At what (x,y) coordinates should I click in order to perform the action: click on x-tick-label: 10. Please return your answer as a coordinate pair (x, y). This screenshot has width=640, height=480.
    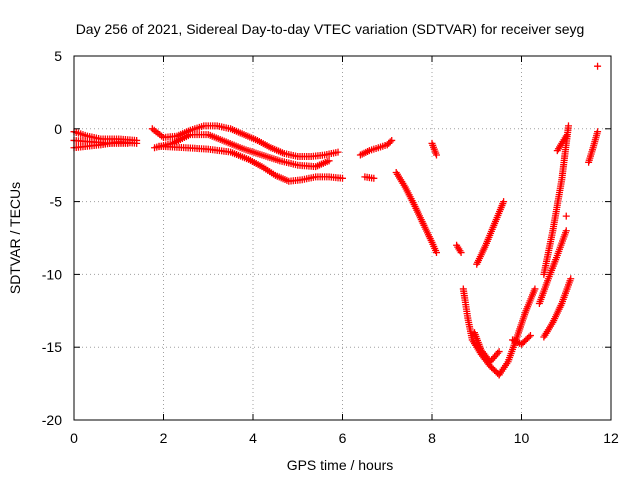
    Looking at the image, I should click on (522, 438).